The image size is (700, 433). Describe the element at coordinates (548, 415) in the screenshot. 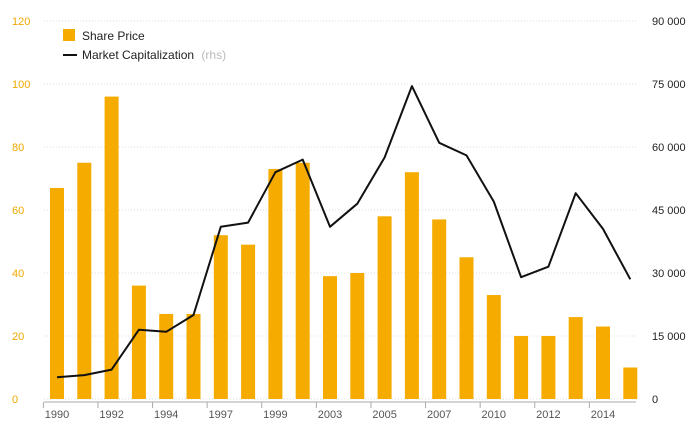

I see `x-tick-label: 2012` at that location.